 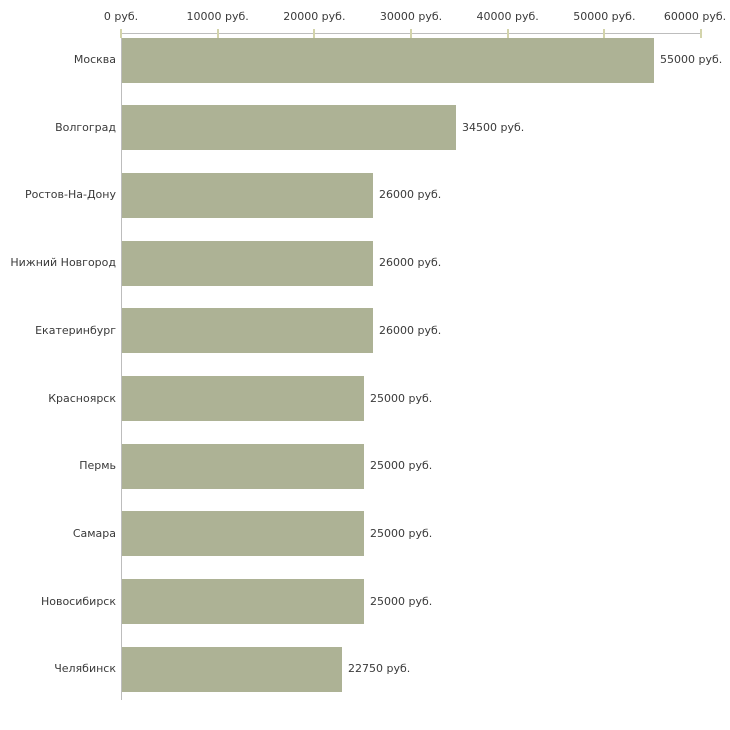 I want to click on x-tick-label: 60000 руб., so click(x=695, y=16).